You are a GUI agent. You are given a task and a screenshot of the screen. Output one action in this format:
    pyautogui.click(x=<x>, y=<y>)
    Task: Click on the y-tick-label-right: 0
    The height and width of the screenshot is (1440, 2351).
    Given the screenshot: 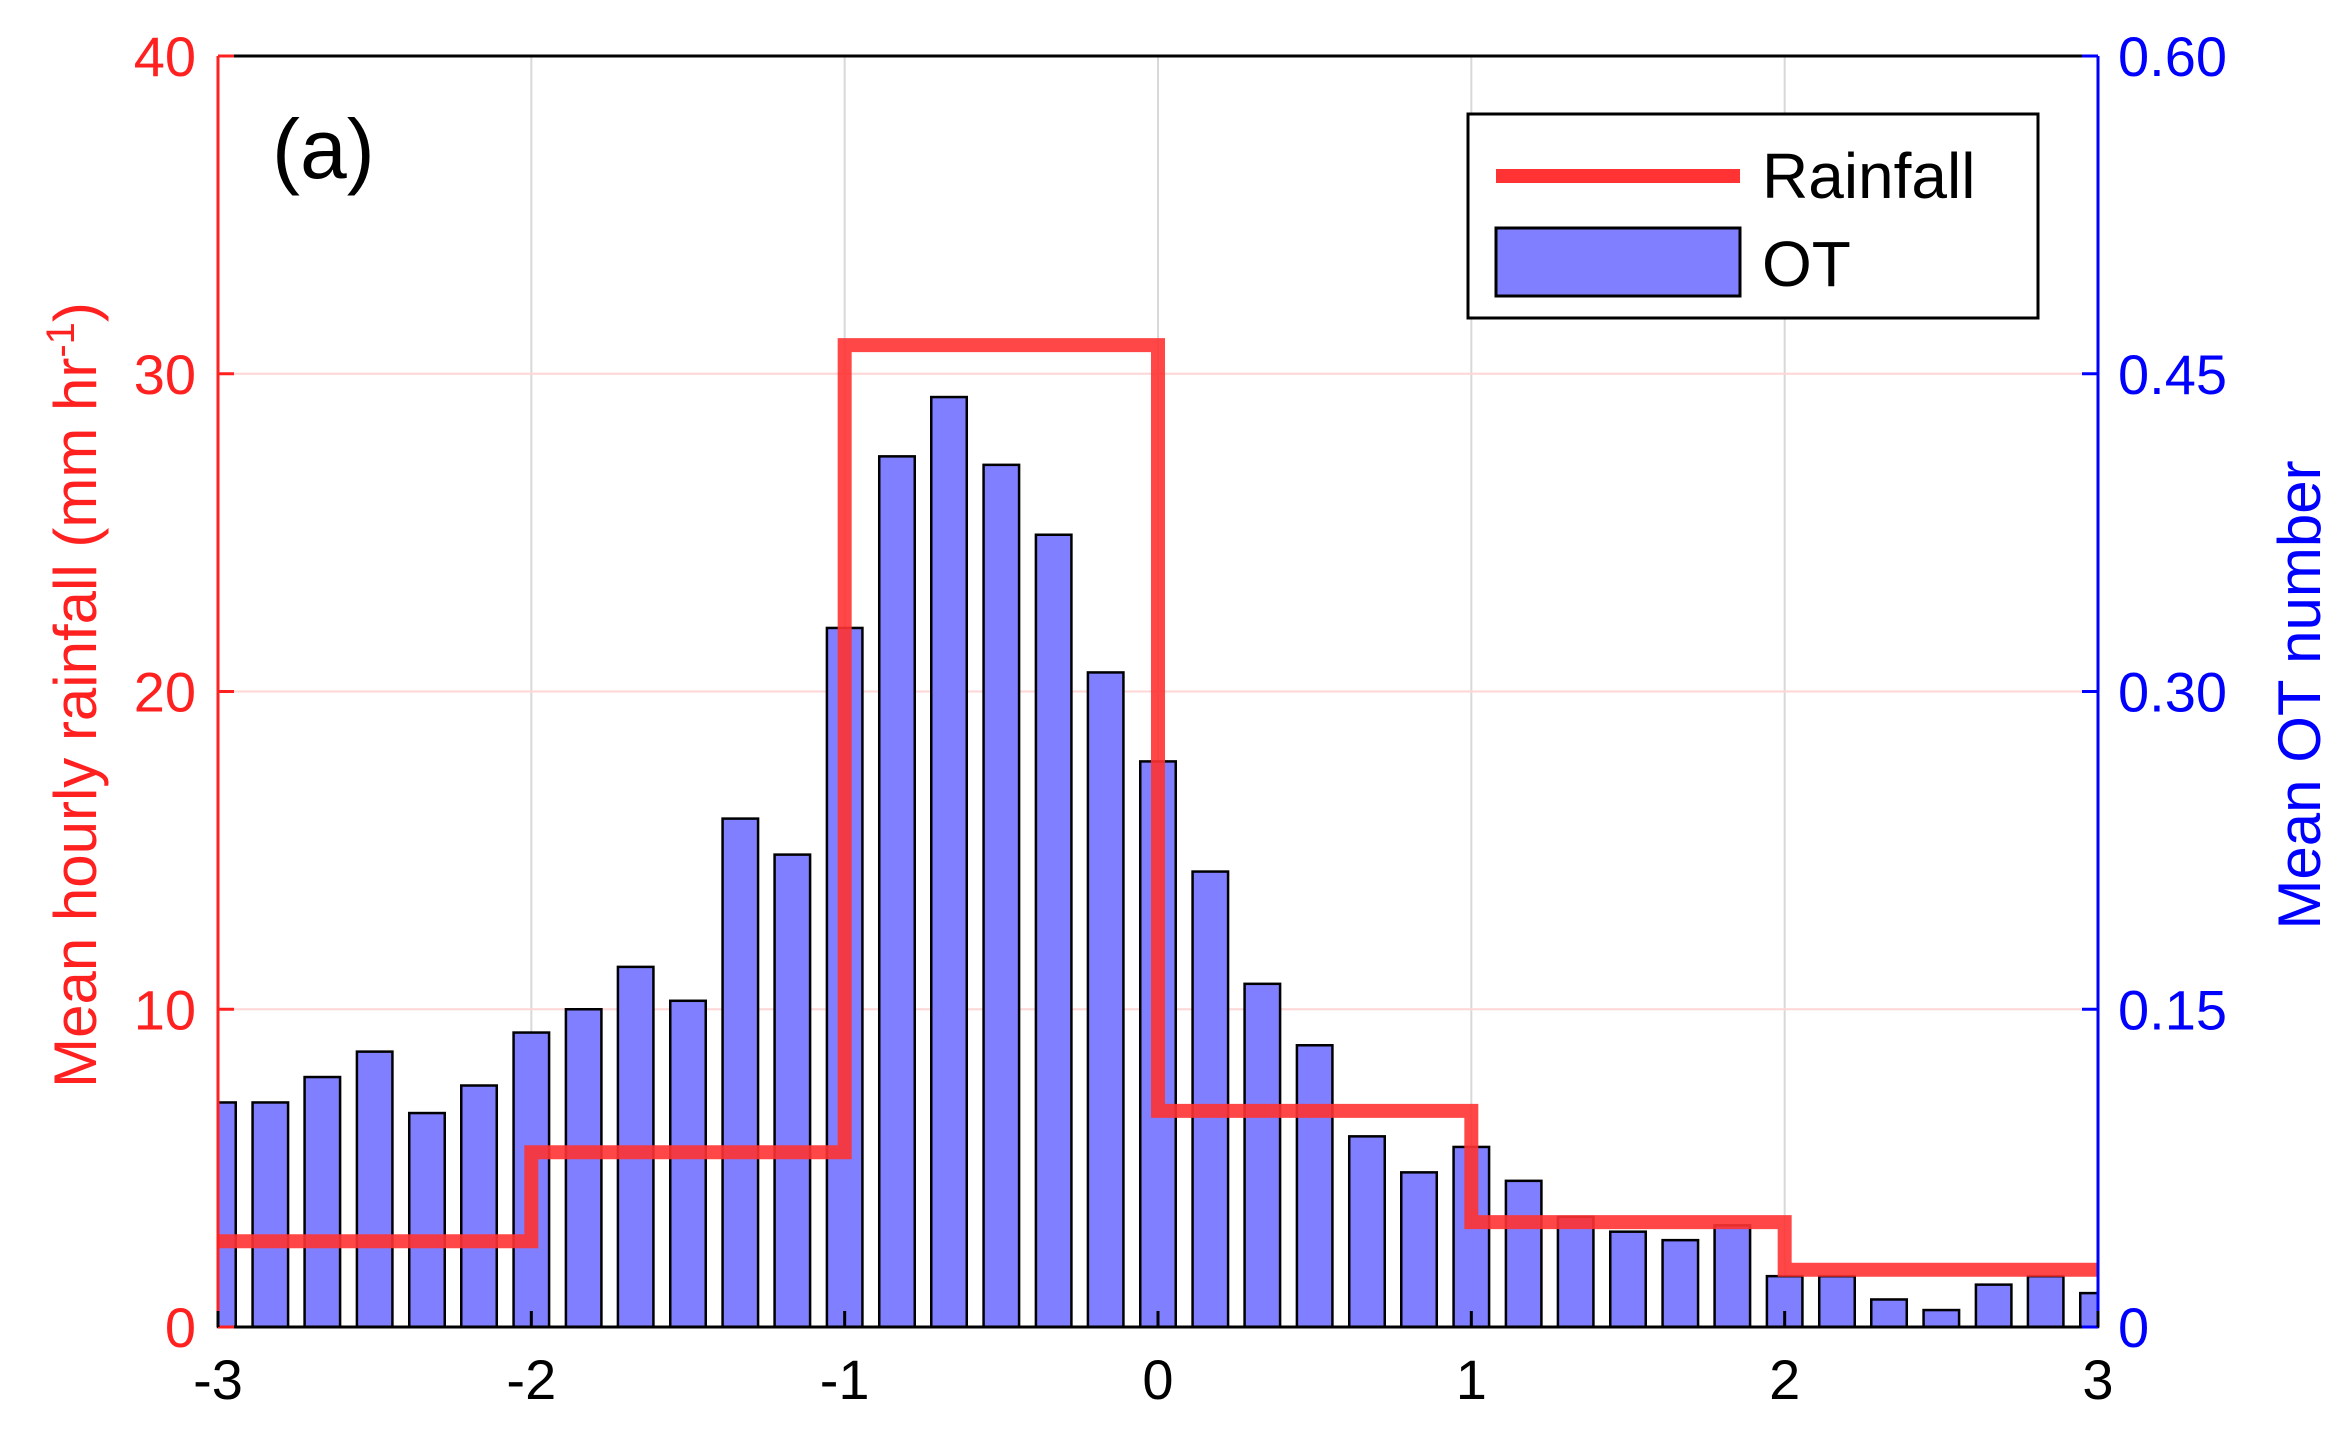 What is the action you would take?
    pyautogui.click(x=2133, y=1327)
    